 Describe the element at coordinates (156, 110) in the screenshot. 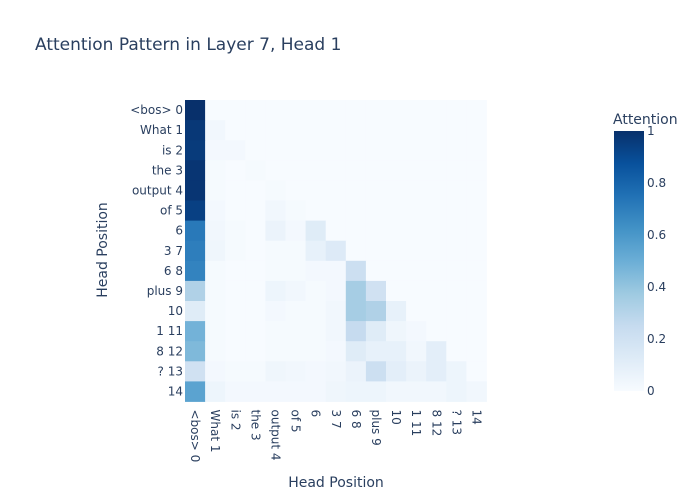

I see `y-tick-label: <bos> 0` at that location.